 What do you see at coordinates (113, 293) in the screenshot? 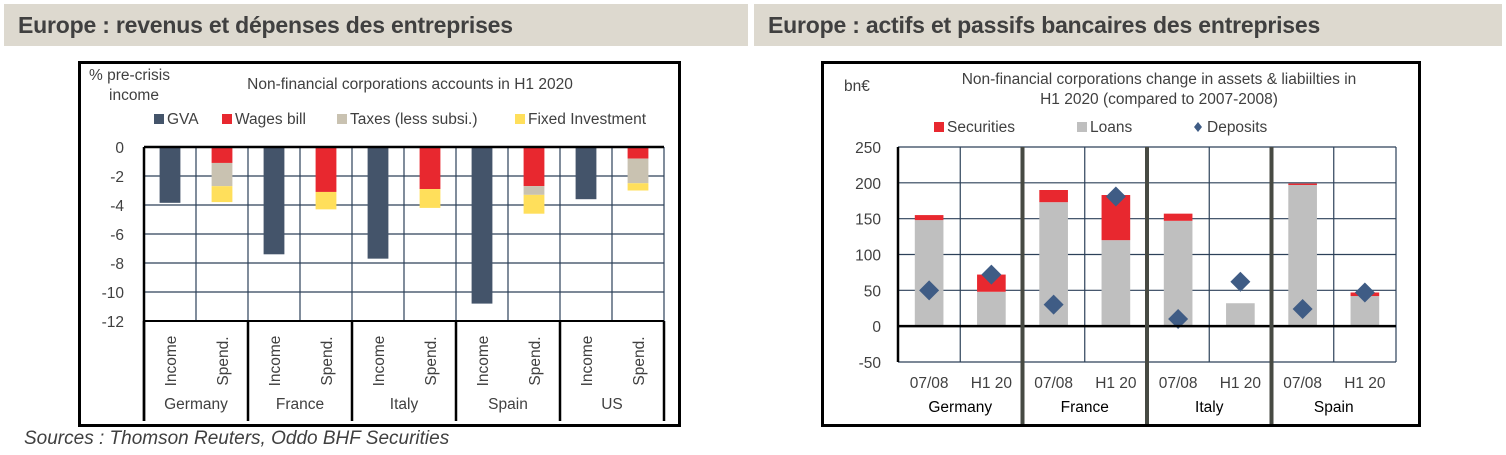
I see `y-tick-label: -10` at bounding box center [113, 293].